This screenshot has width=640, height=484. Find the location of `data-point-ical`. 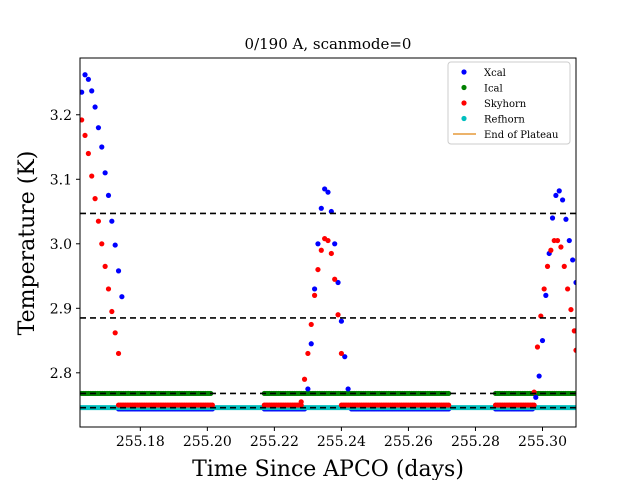

data-point-ical is located at coordinates (449, 393).